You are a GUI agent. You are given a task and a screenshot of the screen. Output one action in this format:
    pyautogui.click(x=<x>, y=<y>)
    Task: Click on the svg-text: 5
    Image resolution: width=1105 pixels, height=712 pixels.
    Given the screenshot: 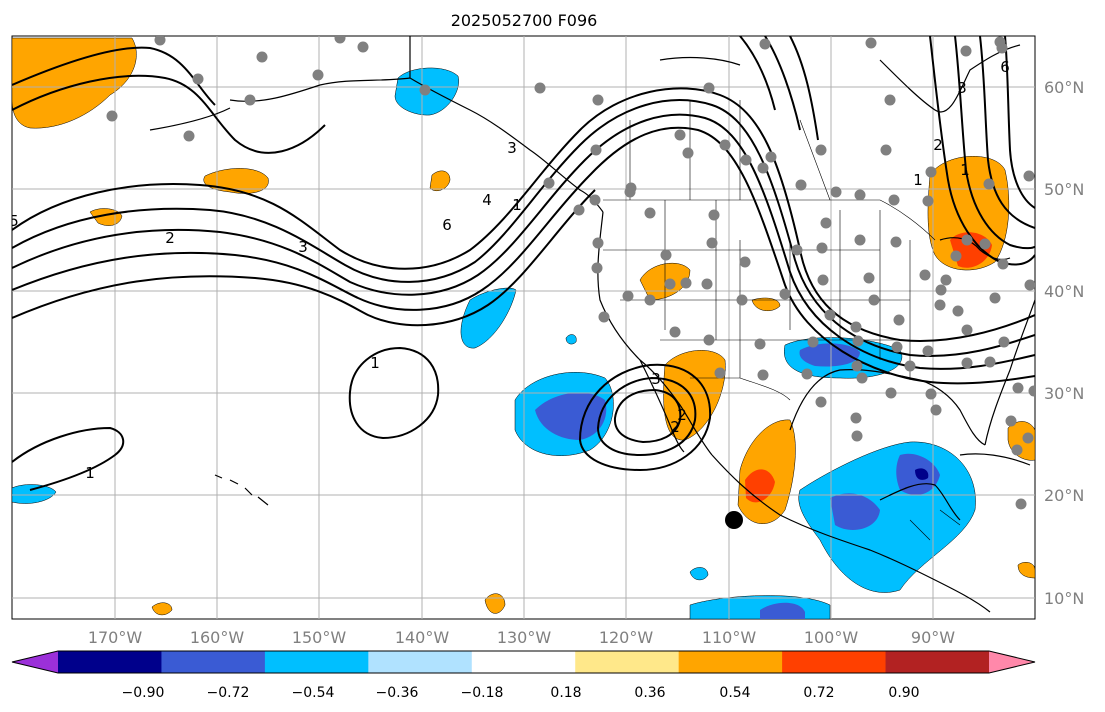 What is the action you would take?
    pyautogui.click(x=14, y=221)
    